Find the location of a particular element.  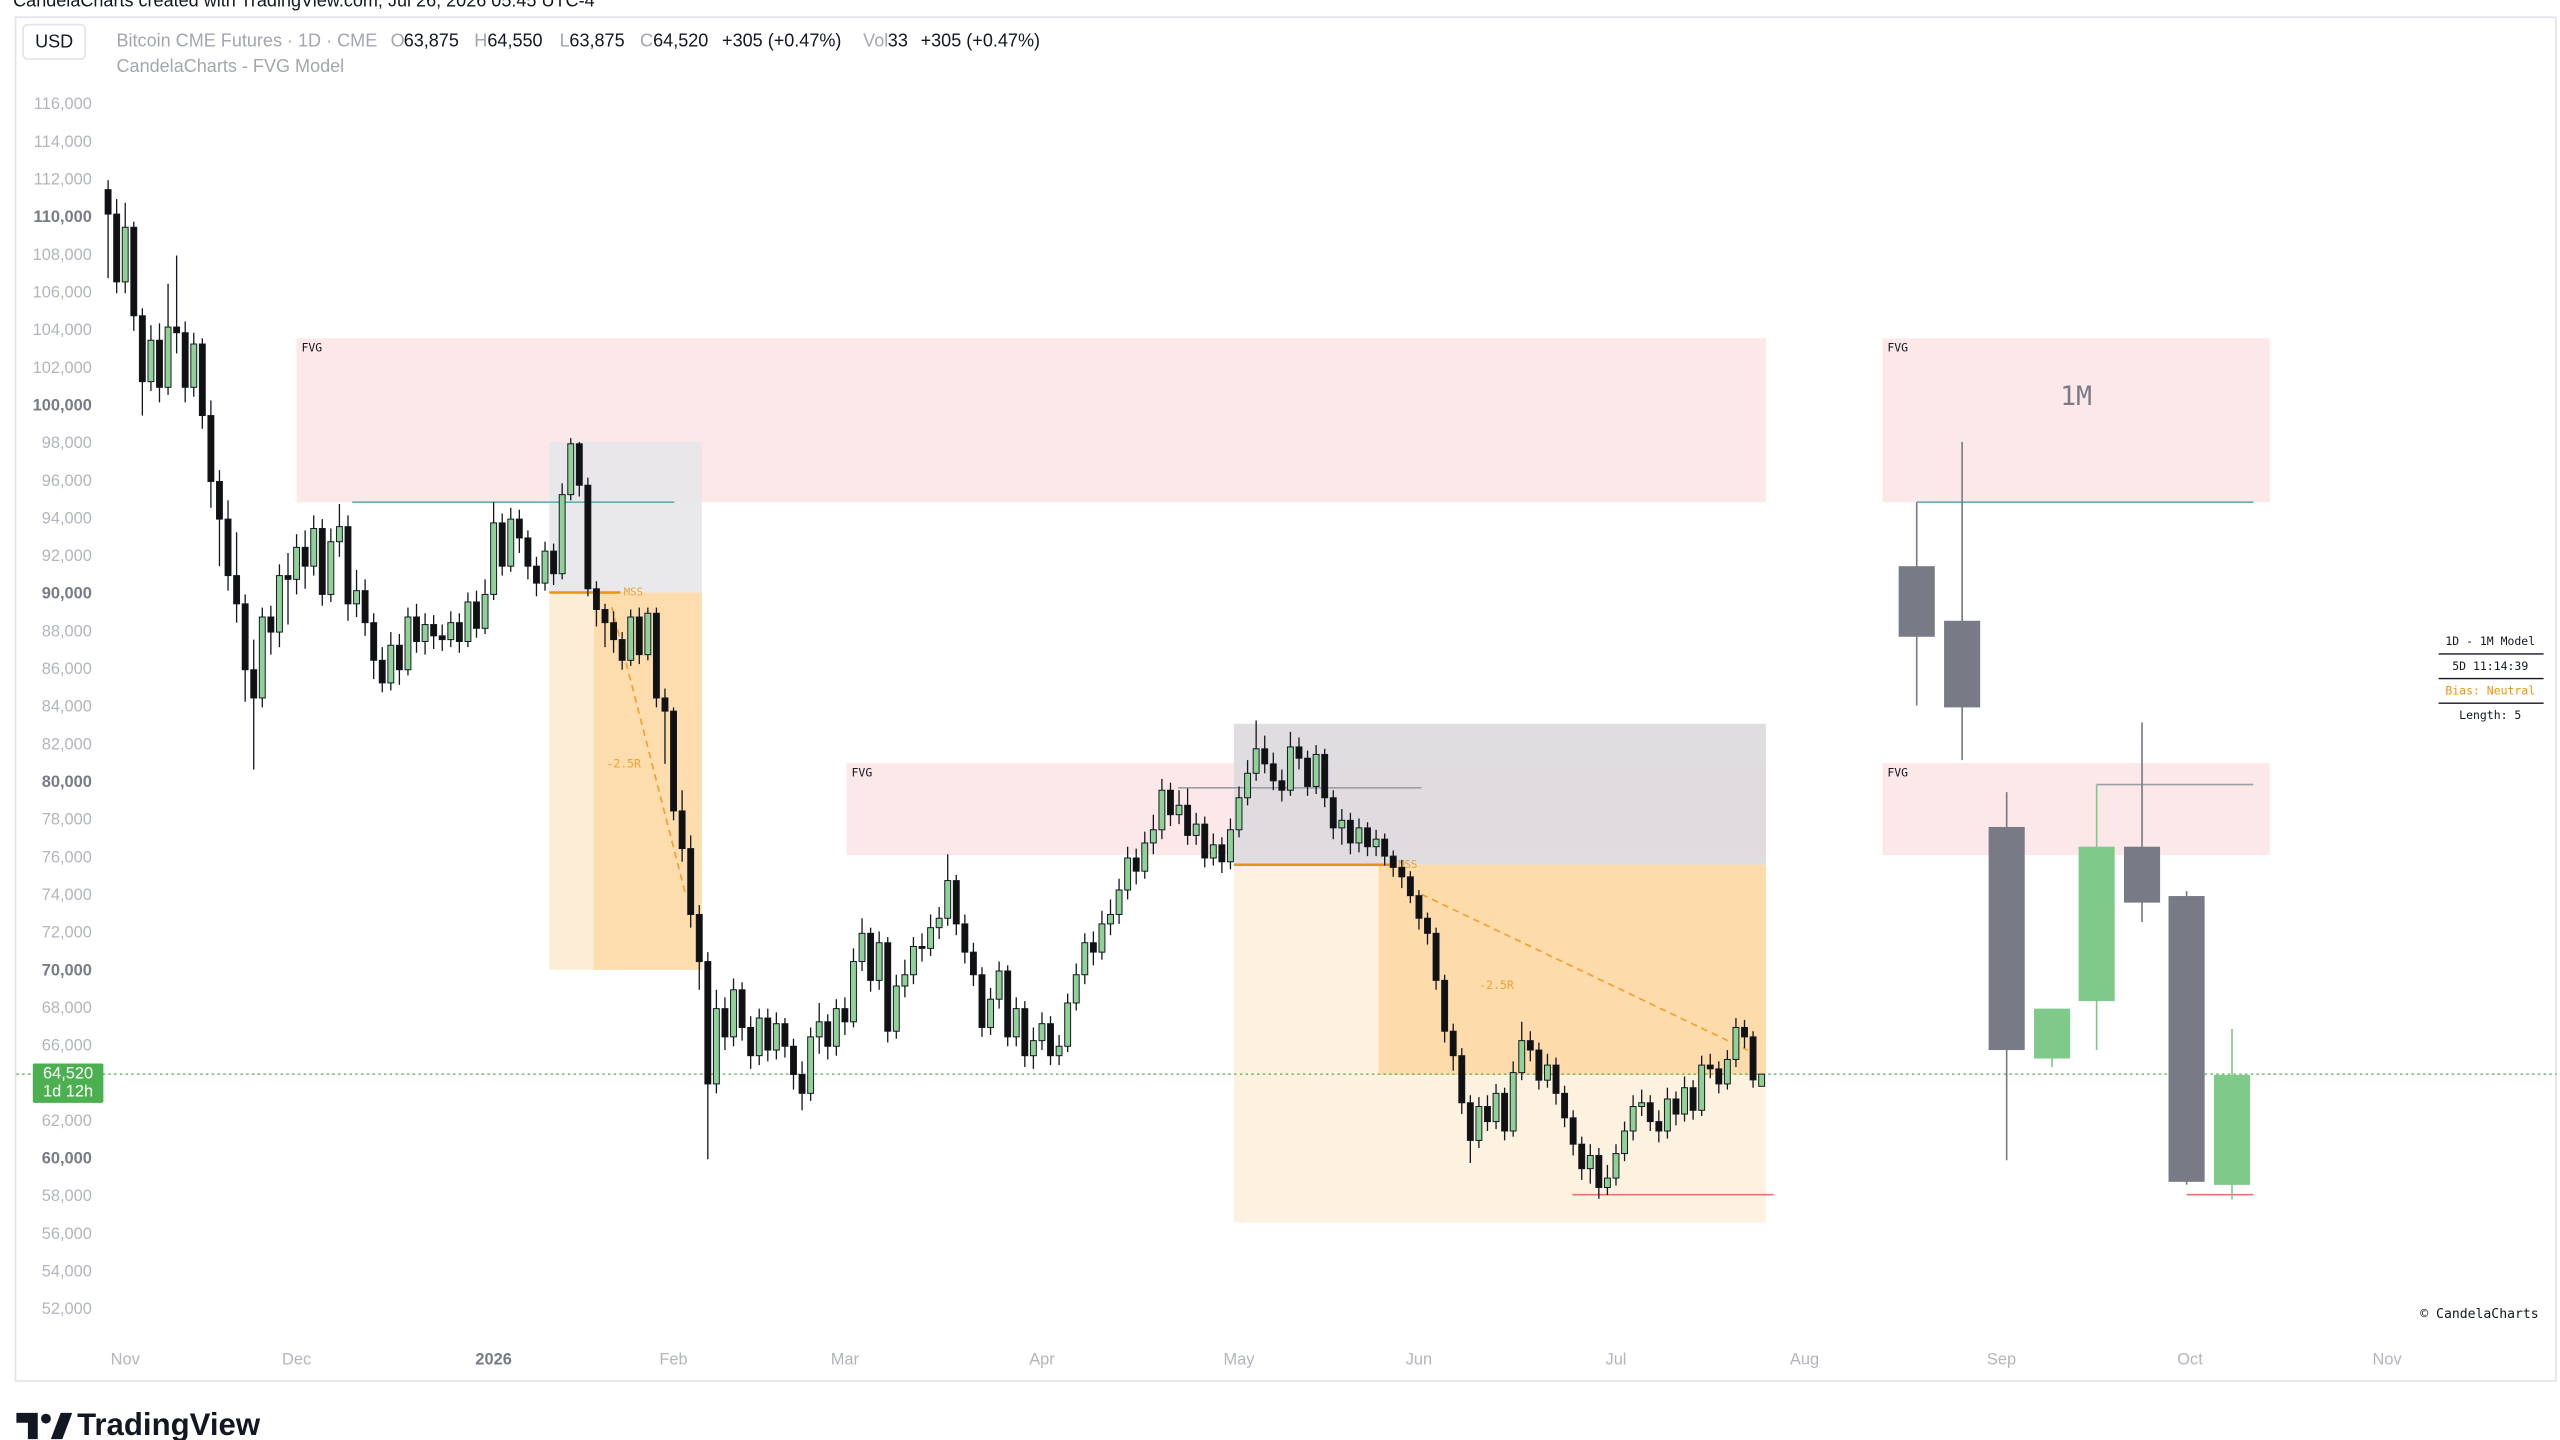

zone-label: FVG is located at coordinates (1897, 772).